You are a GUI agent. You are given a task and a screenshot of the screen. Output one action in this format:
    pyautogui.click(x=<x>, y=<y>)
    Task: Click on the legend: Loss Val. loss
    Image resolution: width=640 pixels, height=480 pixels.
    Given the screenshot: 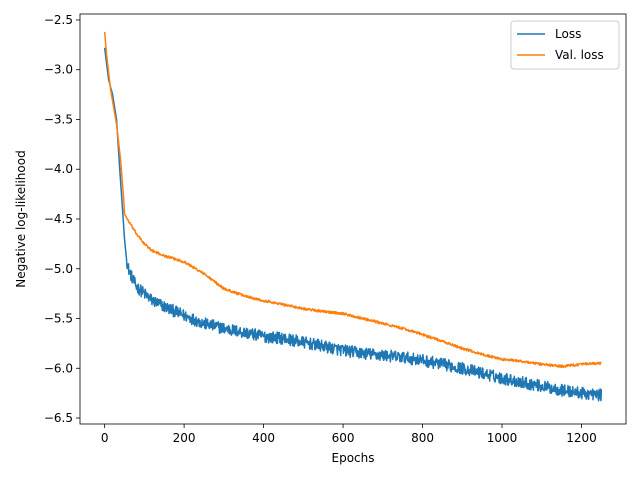 What is the action you would take?
    pyautogui.click(x=565, y=45)
    